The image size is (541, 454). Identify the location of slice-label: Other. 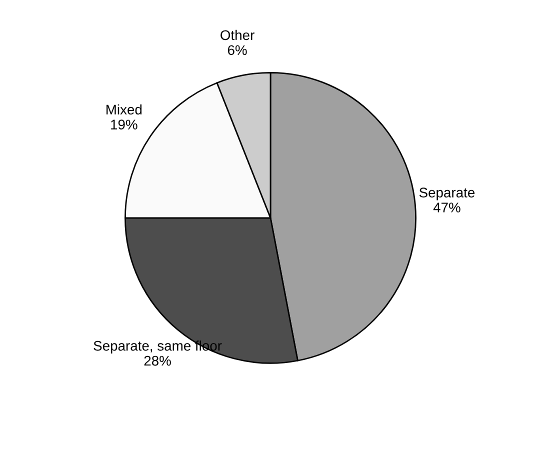
(237, 35).